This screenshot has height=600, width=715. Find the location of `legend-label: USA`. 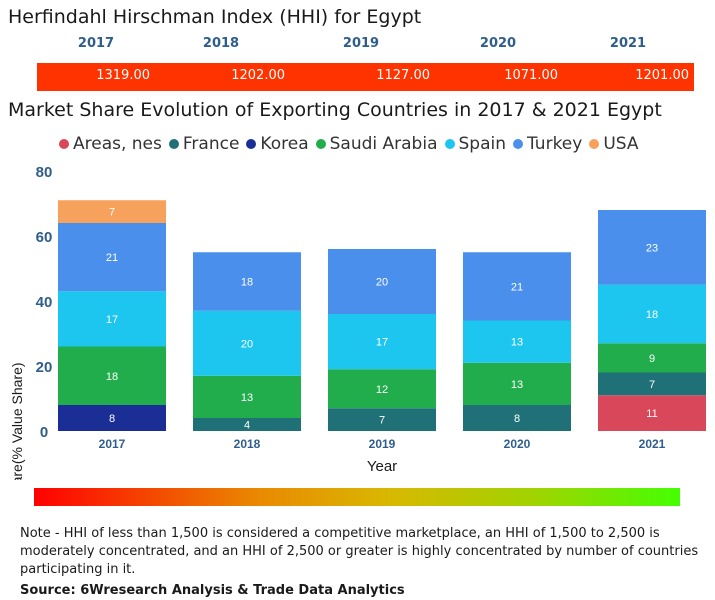

legend-label: USA is located at coordinates (621, 144).